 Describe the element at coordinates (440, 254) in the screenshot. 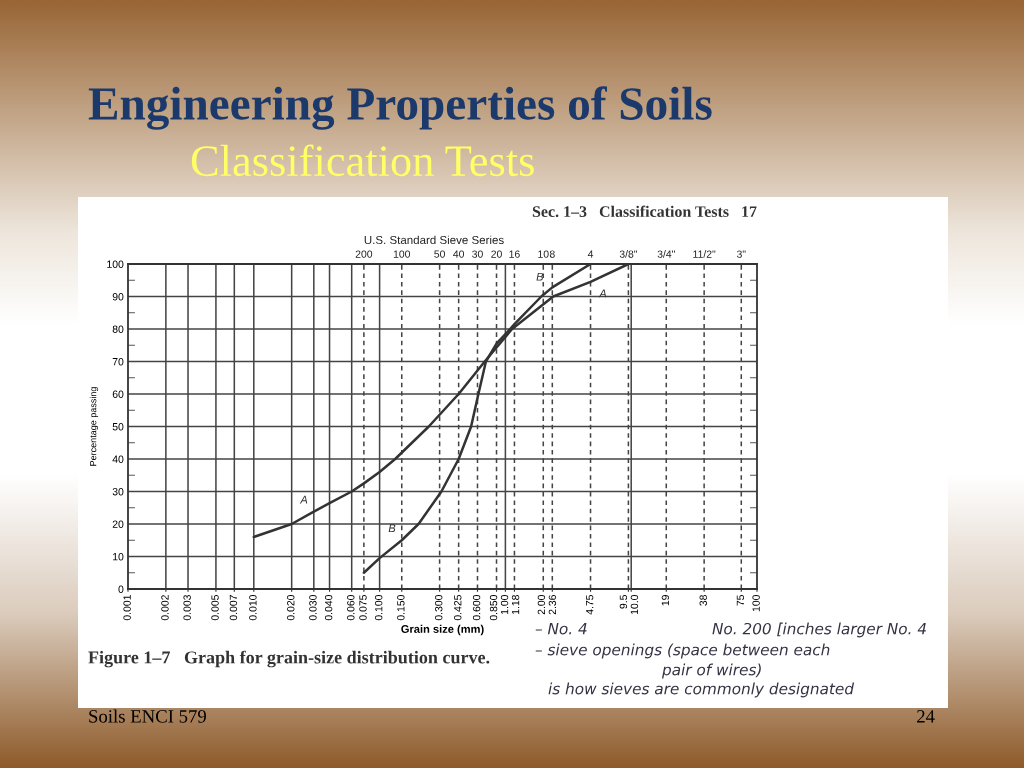

I see `annotation: 50` at that location.